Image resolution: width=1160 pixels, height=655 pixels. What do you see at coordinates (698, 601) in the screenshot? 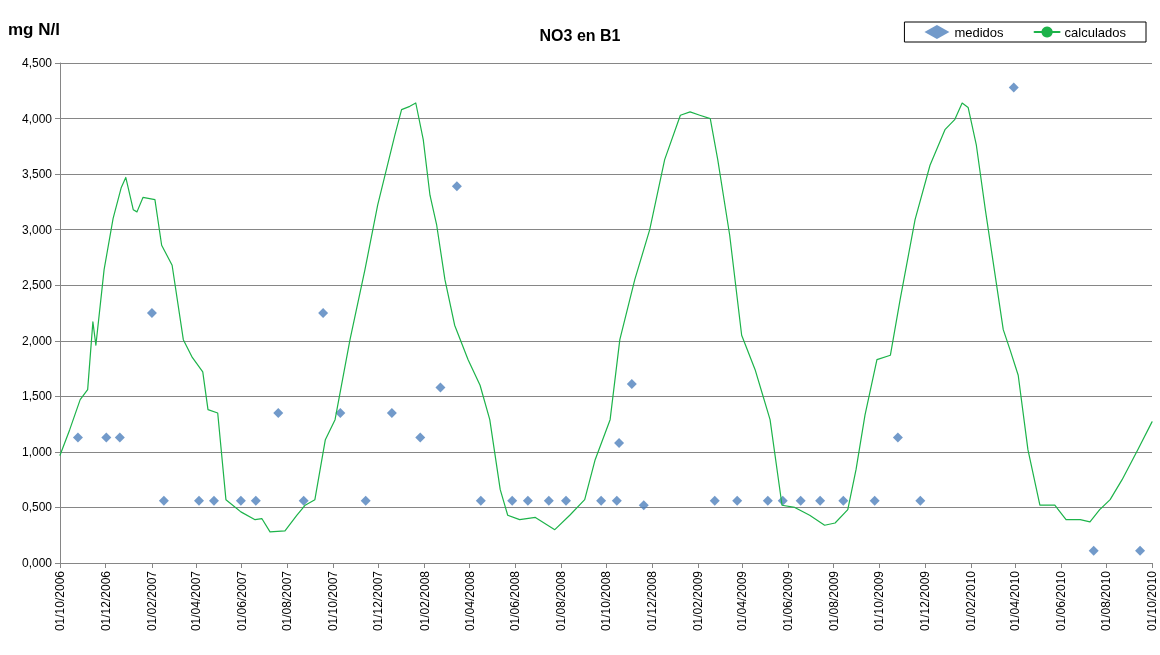
I see `x-tick-label: 01/02/2009` at bounding box center [698, 601].